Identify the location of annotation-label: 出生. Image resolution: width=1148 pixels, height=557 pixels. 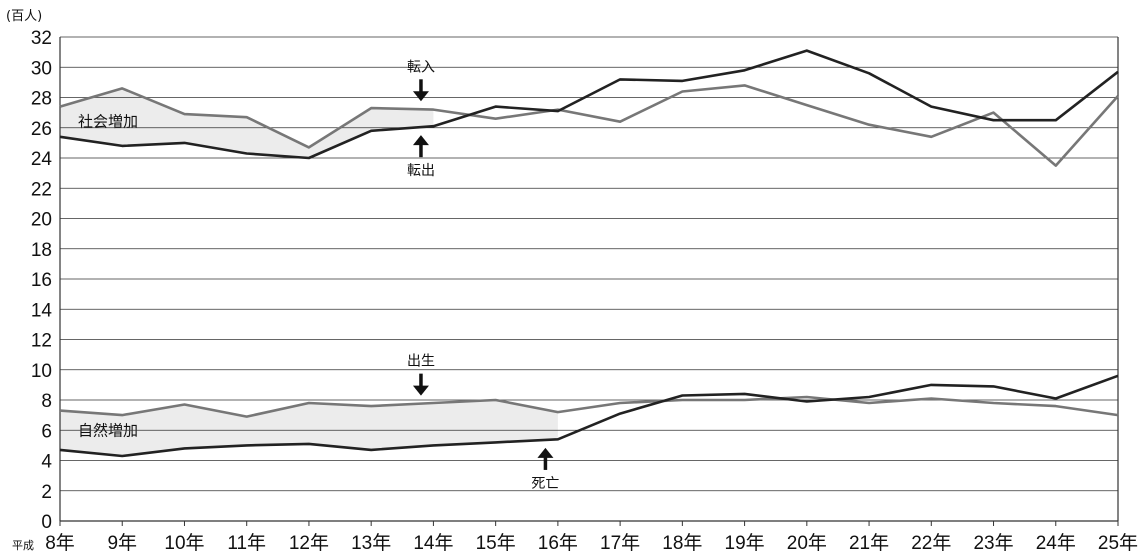
(421, 362).